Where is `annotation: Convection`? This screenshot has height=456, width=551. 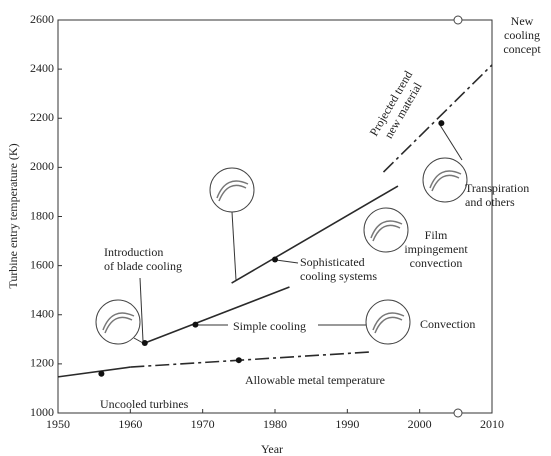
annotation: Convection is located at coordinates (447, 324).